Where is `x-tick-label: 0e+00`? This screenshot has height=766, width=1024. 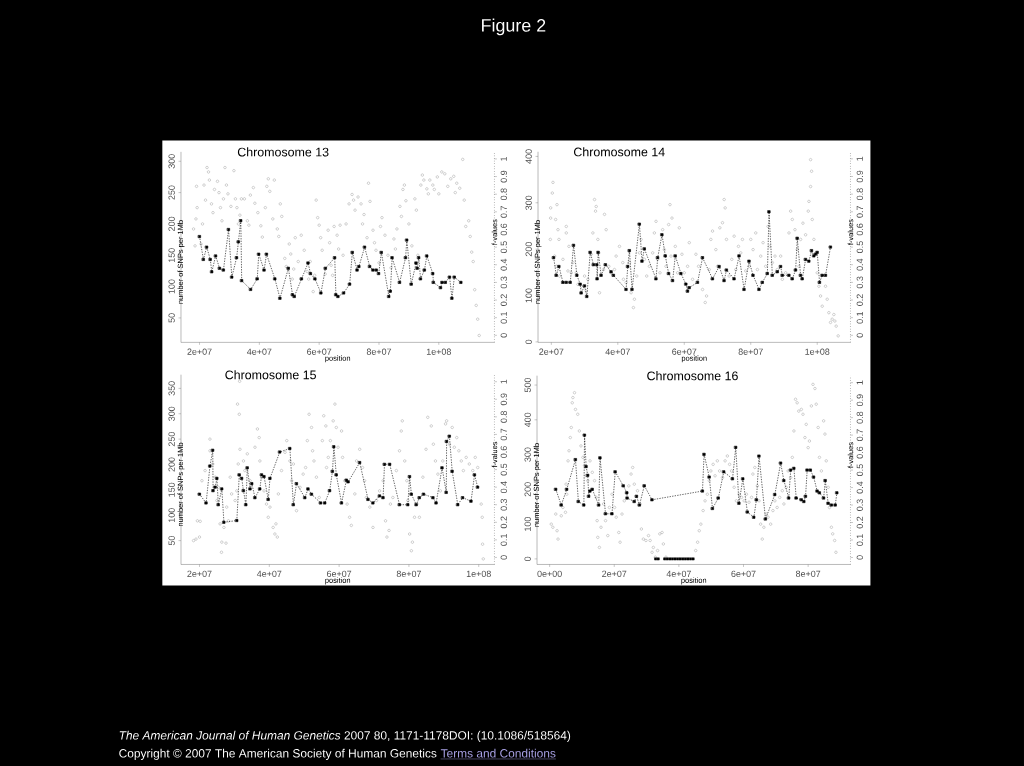 x-tick-label: 0e+00 is located at coordinates (549, 574).